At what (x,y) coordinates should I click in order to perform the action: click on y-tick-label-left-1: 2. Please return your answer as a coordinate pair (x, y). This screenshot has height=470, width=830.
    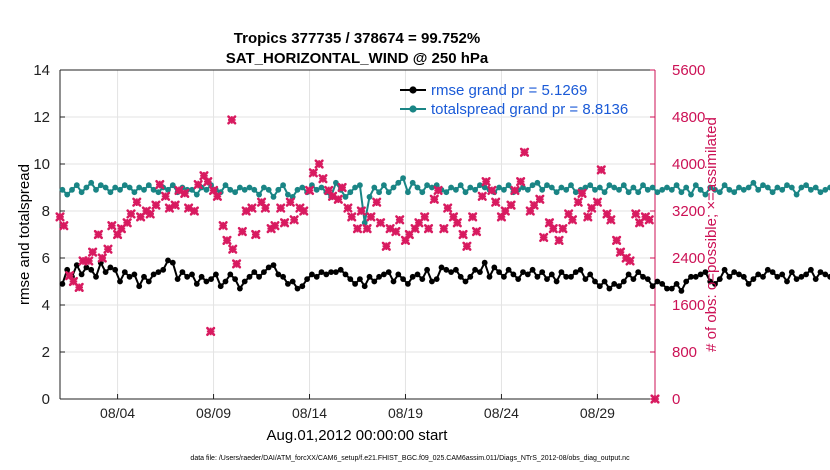
    Looking at the image, I should click on (46, 352).